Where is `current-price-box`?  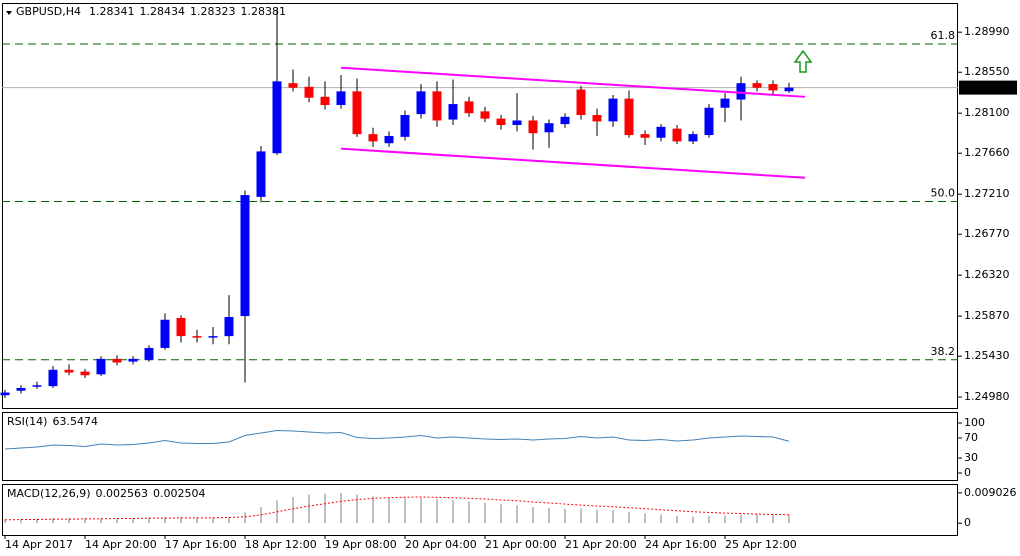
current-price-box is located at coordinates (988, 87).